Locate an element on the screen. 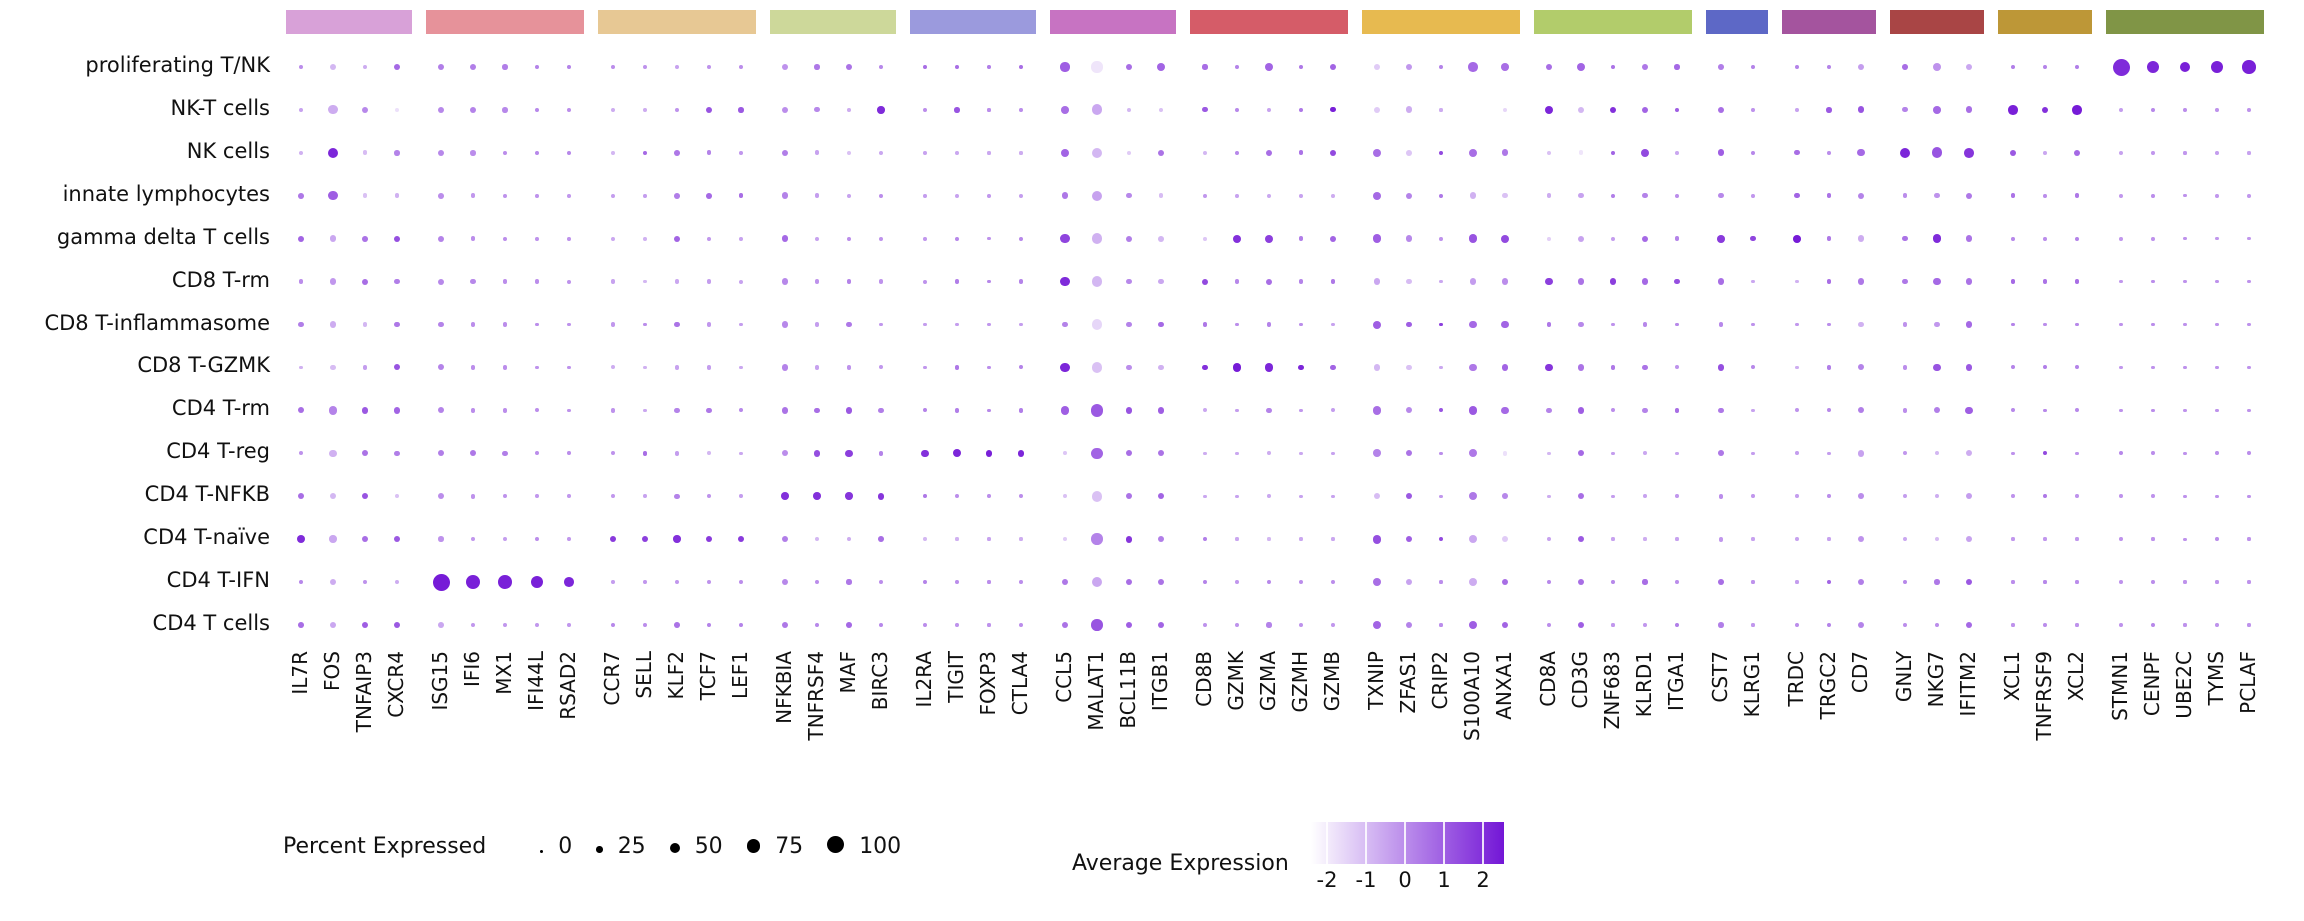 This screenshot has width=2304, height=921. gene-axis-label: IL7R is located at coordinates (300, 673).